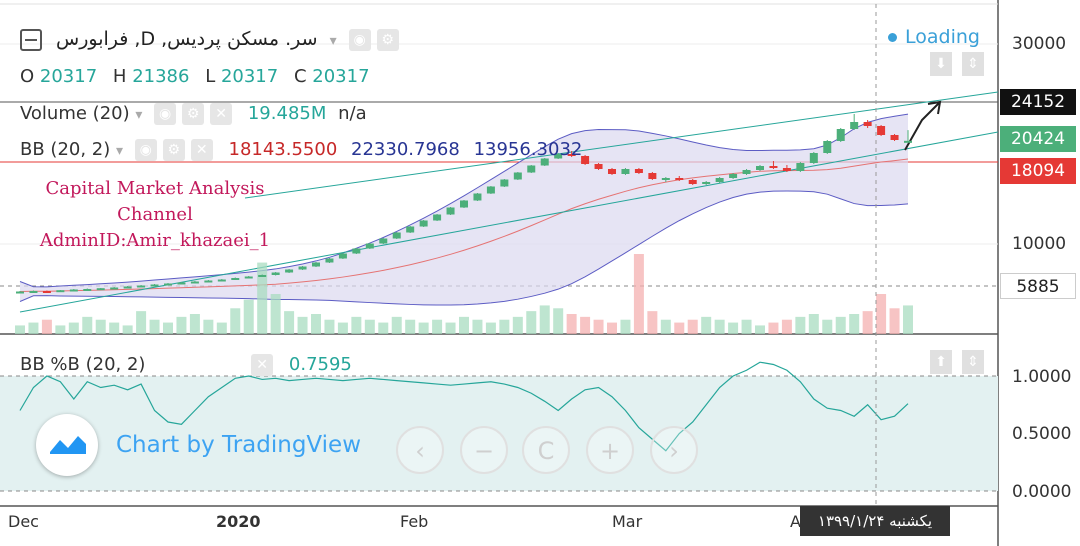 The height and width of the screenshot is (546, 1080). Describe the element at coordinates (186, 365) in the screenshot. I see `bbpct-legend: BB %B (20, 2) ✕ 0.7595` at that location.